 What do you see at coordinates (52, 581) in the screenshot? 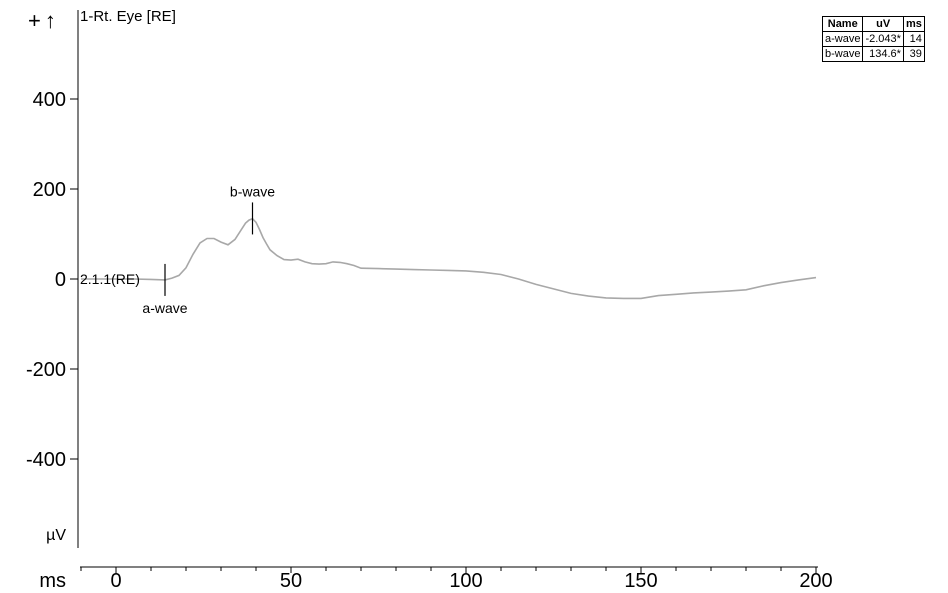
I see `x-axis-label: ms` at bounding box center [52, 581].